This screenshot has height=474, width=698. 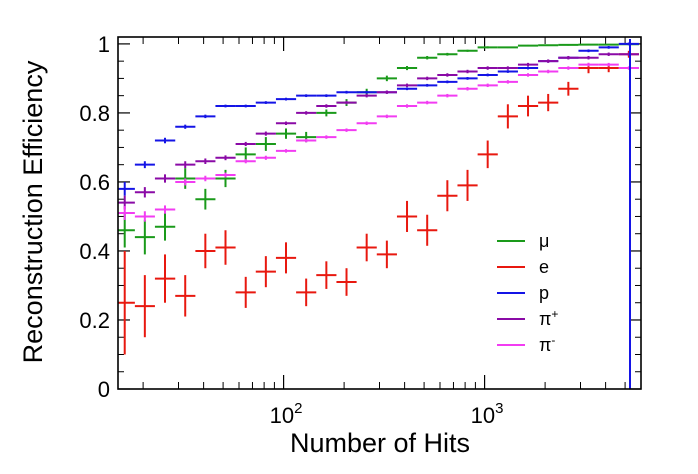 I want to click on y-tick-labels: 0 0.2 0.4 0.6 0.8 1, so click(x=94, y=217).